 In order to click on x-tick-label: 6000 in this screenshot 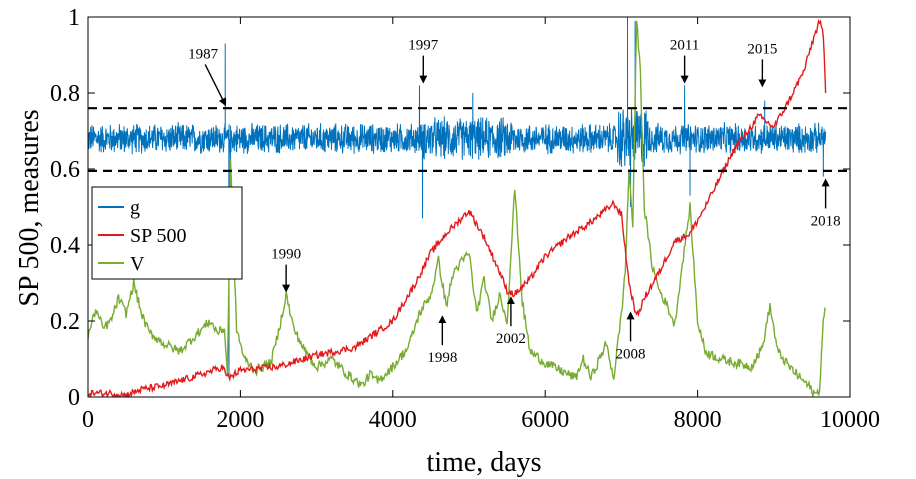, I will do `click(545, 420)`.